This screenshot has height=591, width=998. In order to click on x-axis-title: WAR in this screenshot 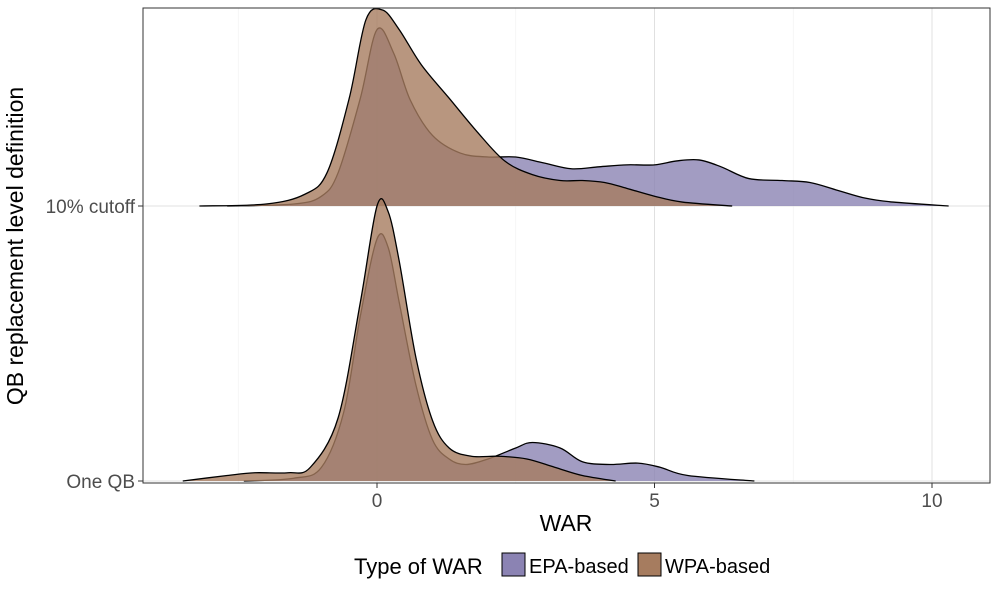, I will do `click(566, 523)`.